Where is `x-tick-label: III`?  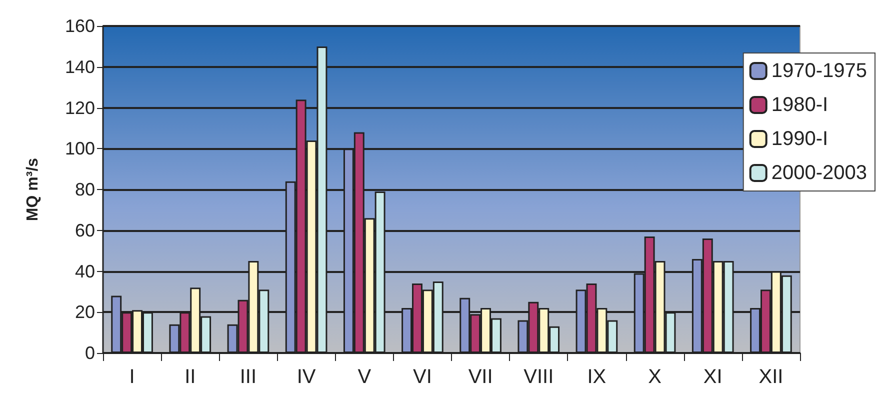 x-tick-label: III is located at coordinates (248, 377).